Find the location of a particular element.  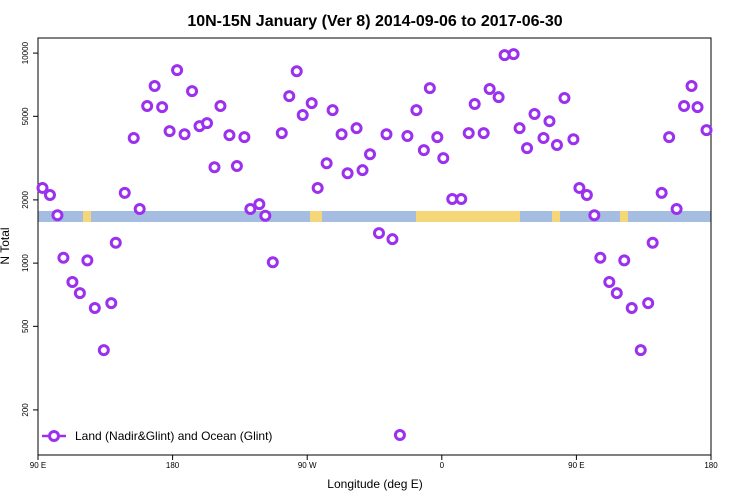

legend-marker is located at coordinates (54, 436).